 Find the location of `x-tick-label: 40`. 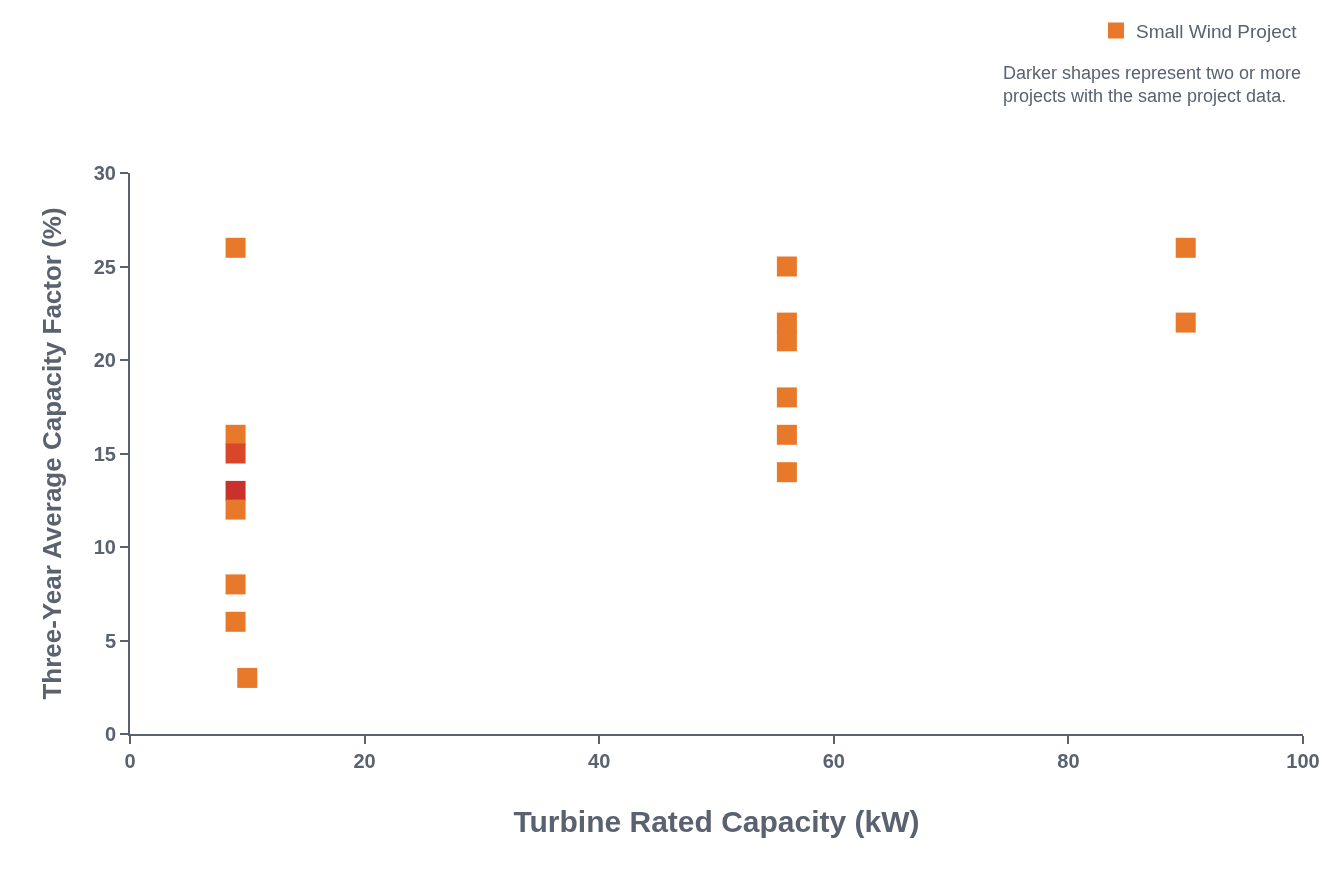

x-tick-label: 40 is located at coordinates (599, 761).